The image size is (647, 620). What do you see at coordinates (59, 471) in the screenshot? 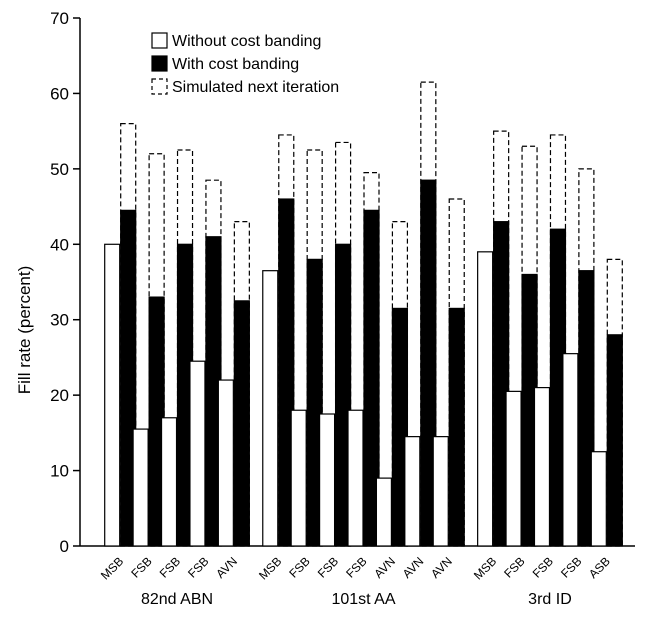
I see `y-tick-label: 10` at bounding box center [59, 471].